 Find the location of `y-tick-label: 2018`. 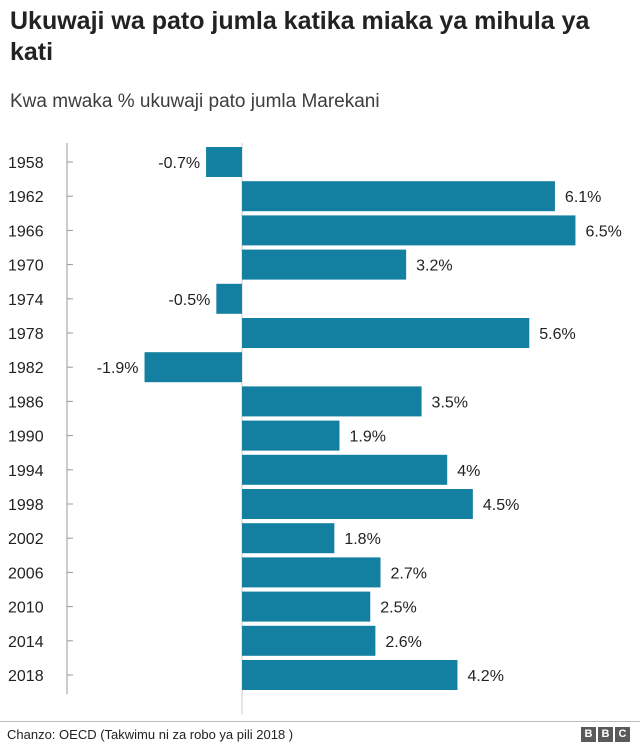

y-tick-label: 2018 is located at coordinates (26, 676).